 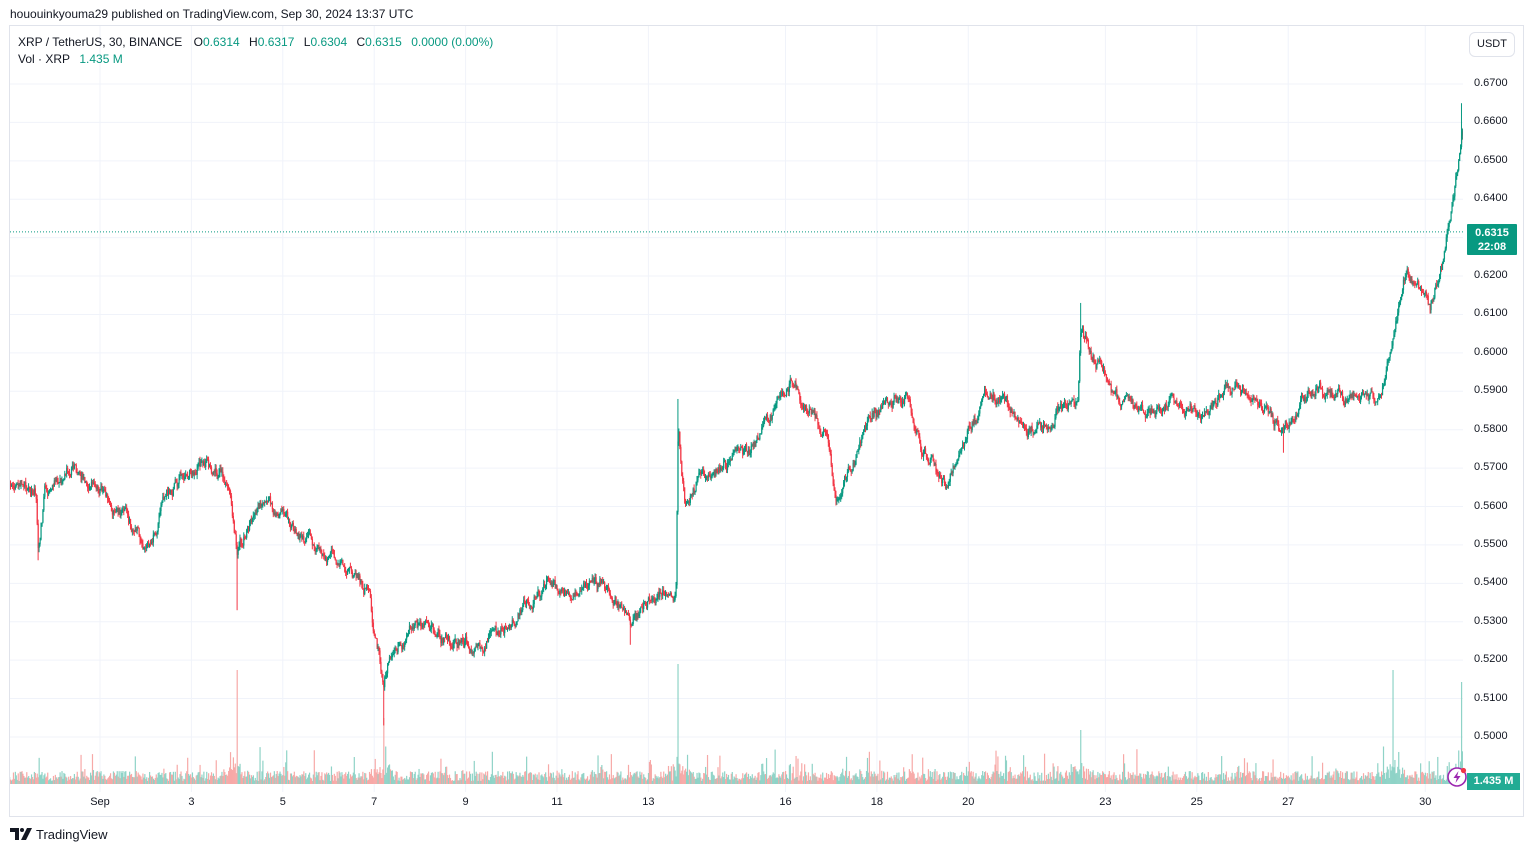 I want to click on flash-lightning-icon, so click(x=1457, y=777).